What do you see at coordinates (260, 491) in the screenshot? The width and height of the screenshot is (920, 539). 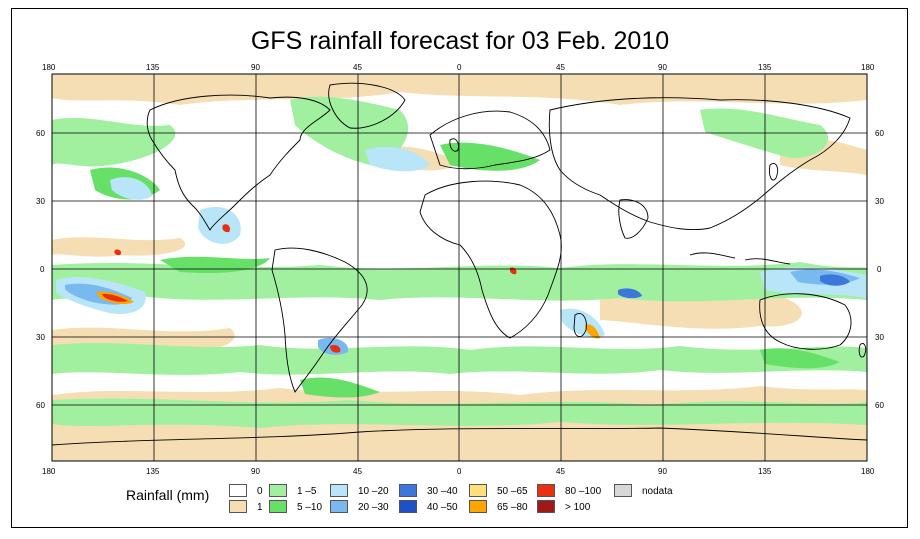 I see `legend-label: 0` at bounding box center [260, 491].